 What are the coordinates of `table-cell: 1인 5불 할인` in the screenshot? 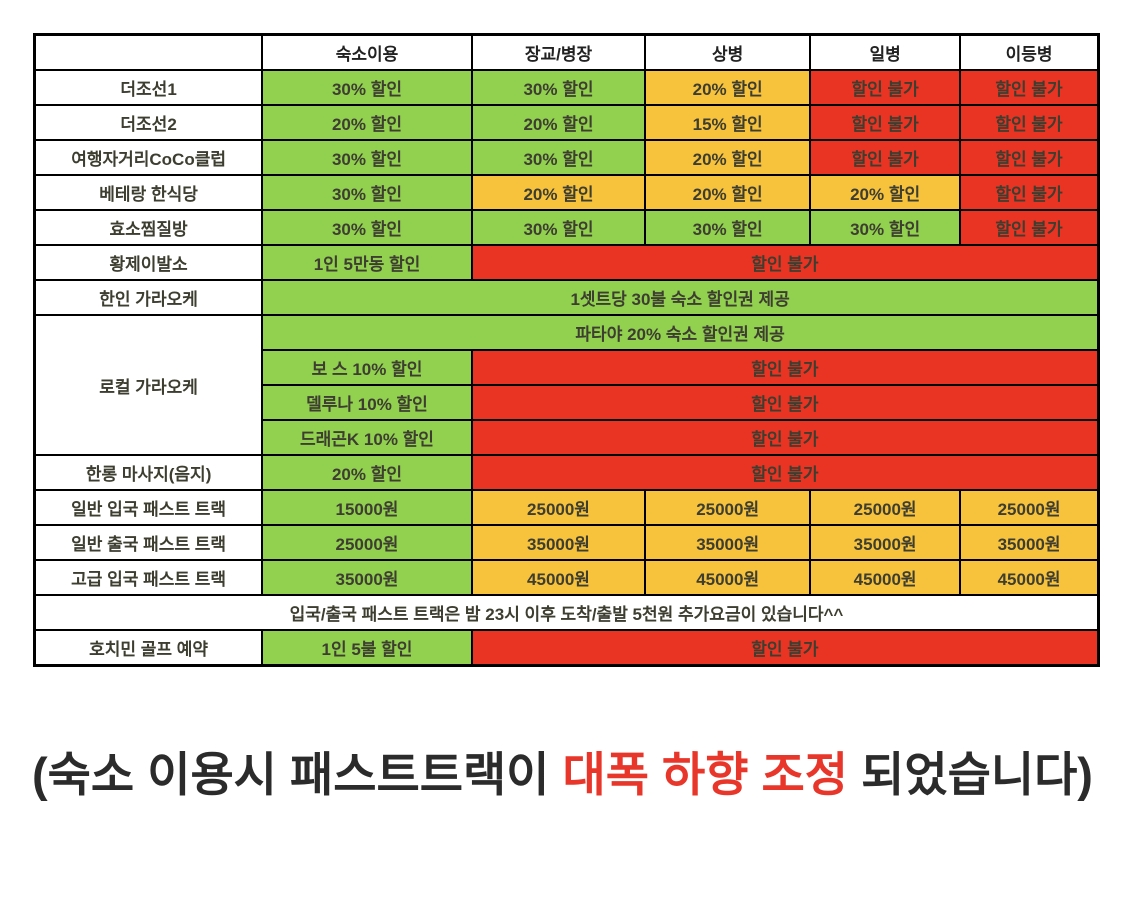 It's located at (367, 648).